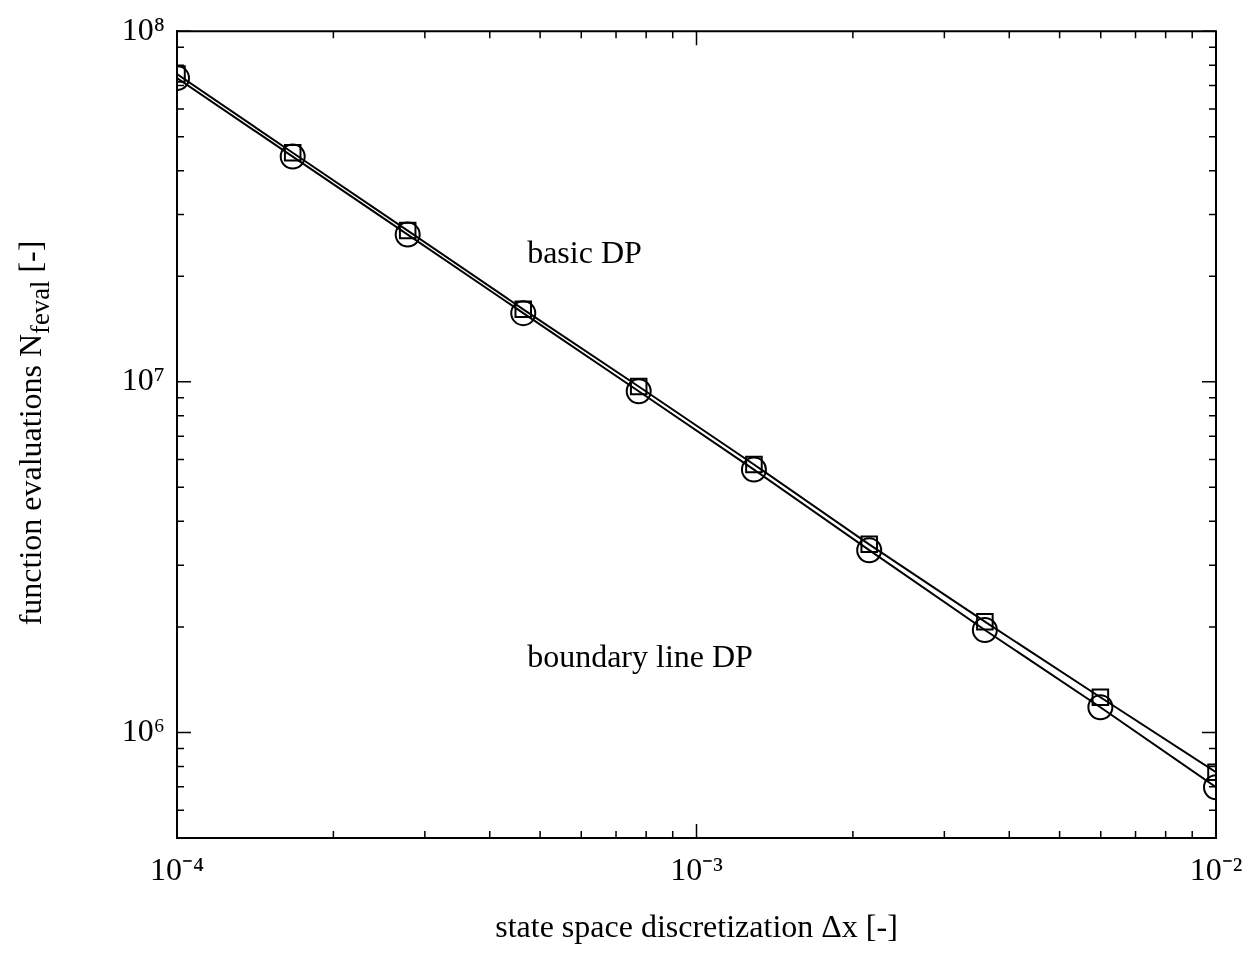  Describe the element at coordinates (143, 28) in the screenshot. I see `y-tick-label: 10⁸` at that location.